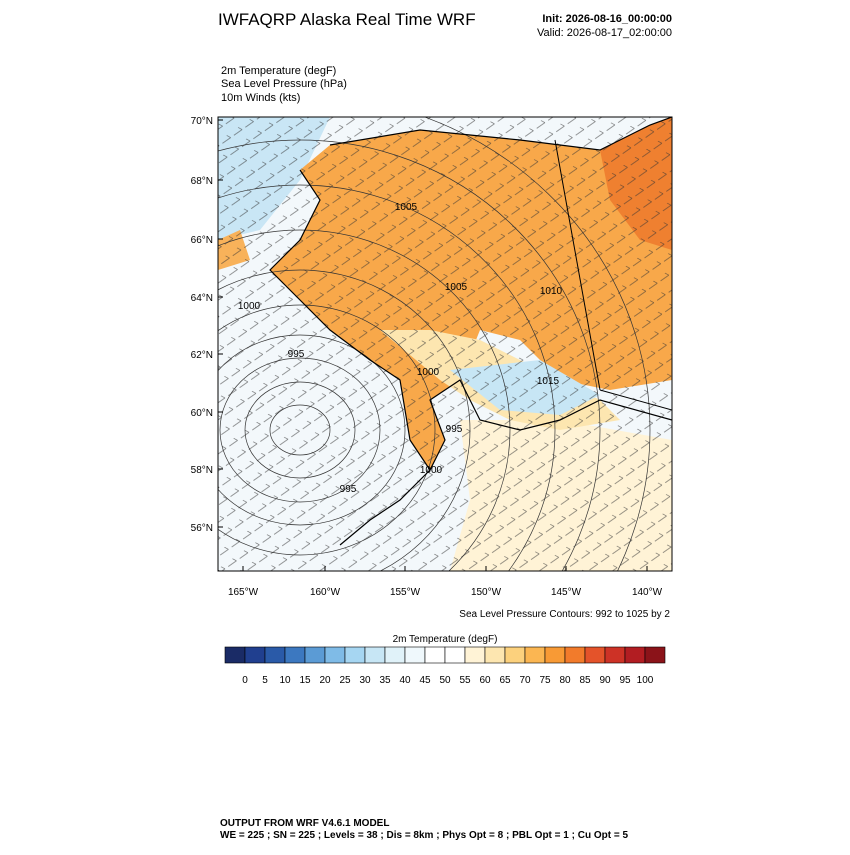  Describe the element at coordinates (505, 680) in the screenshot. I see `colorbar-tick-label: 65` at that location.